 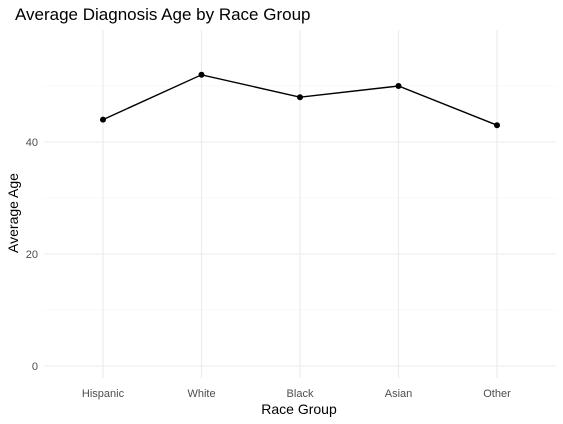 What do you see at coordinates (13, 213) in the screenshot?
I see `y-axis-title: Average Age` at bounding box center [13, 213].